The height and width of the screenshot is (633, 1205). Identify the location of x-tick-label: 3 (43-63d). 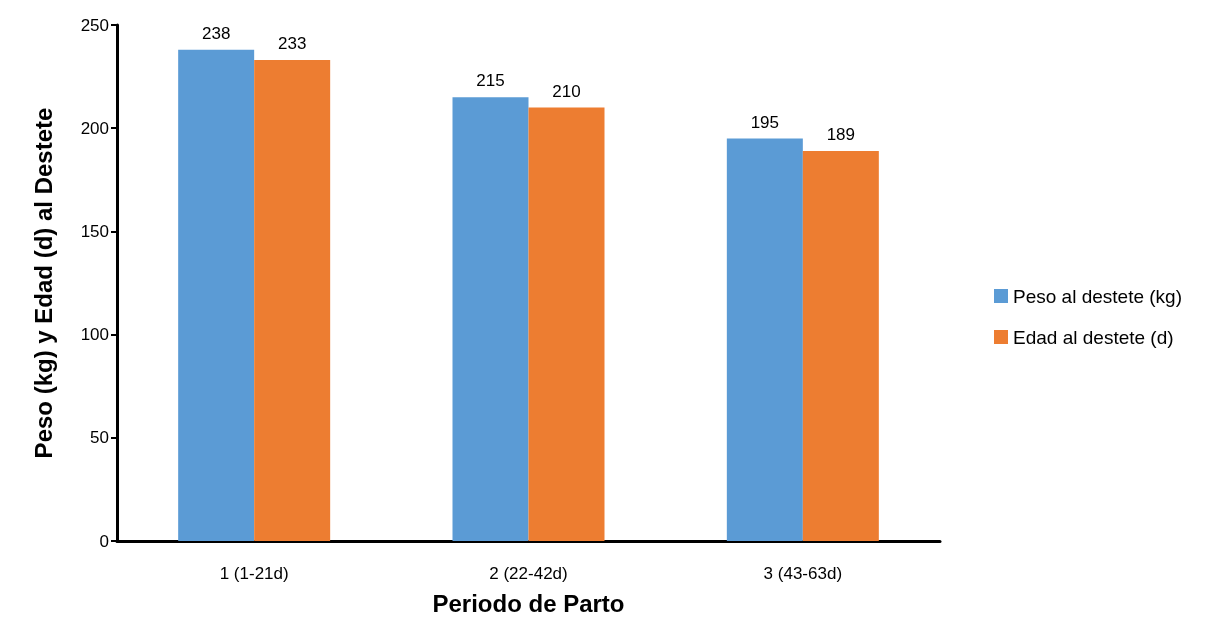
(803, 573).